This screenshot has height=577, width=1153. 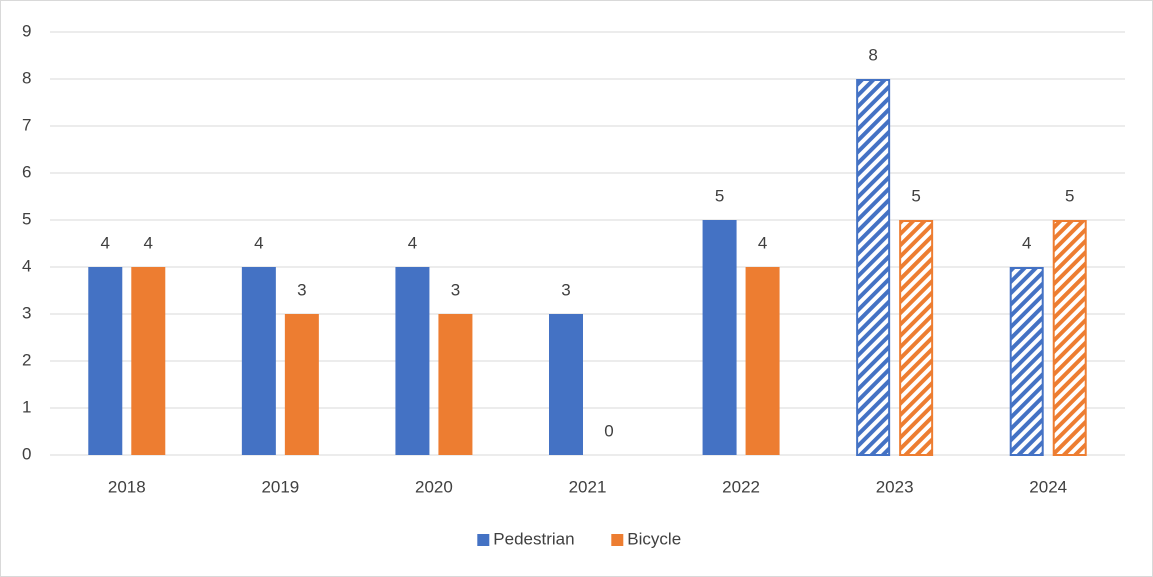 I want to click on data-label: 8, so click(x=872, y=54).